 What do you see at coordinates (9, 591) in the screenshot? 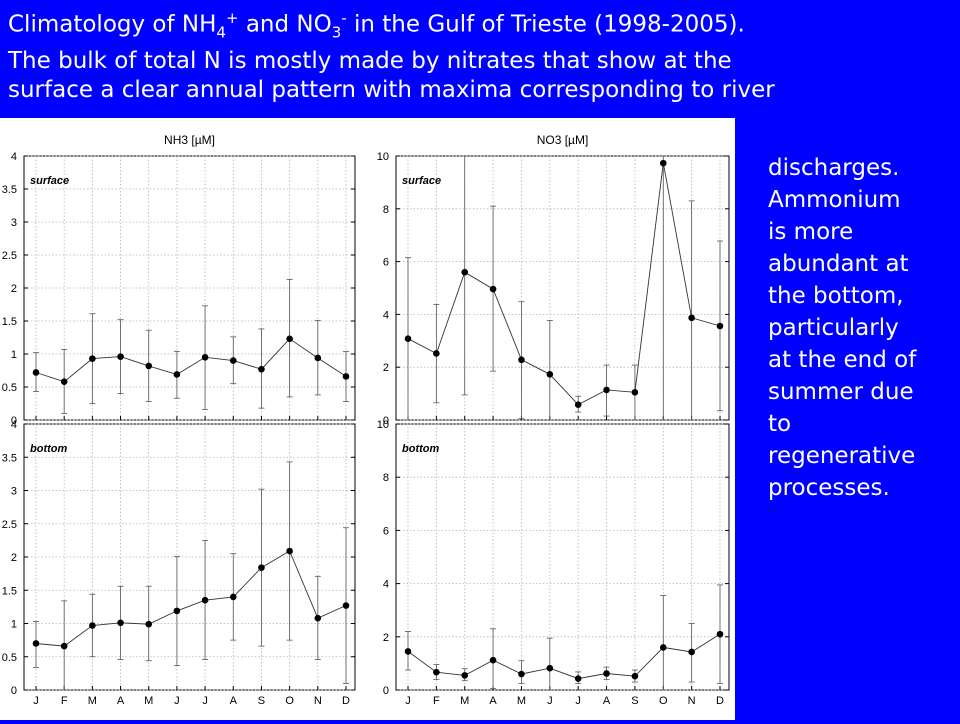
I see `y-tick-label: 1.5` at bounding box center [9, 591].